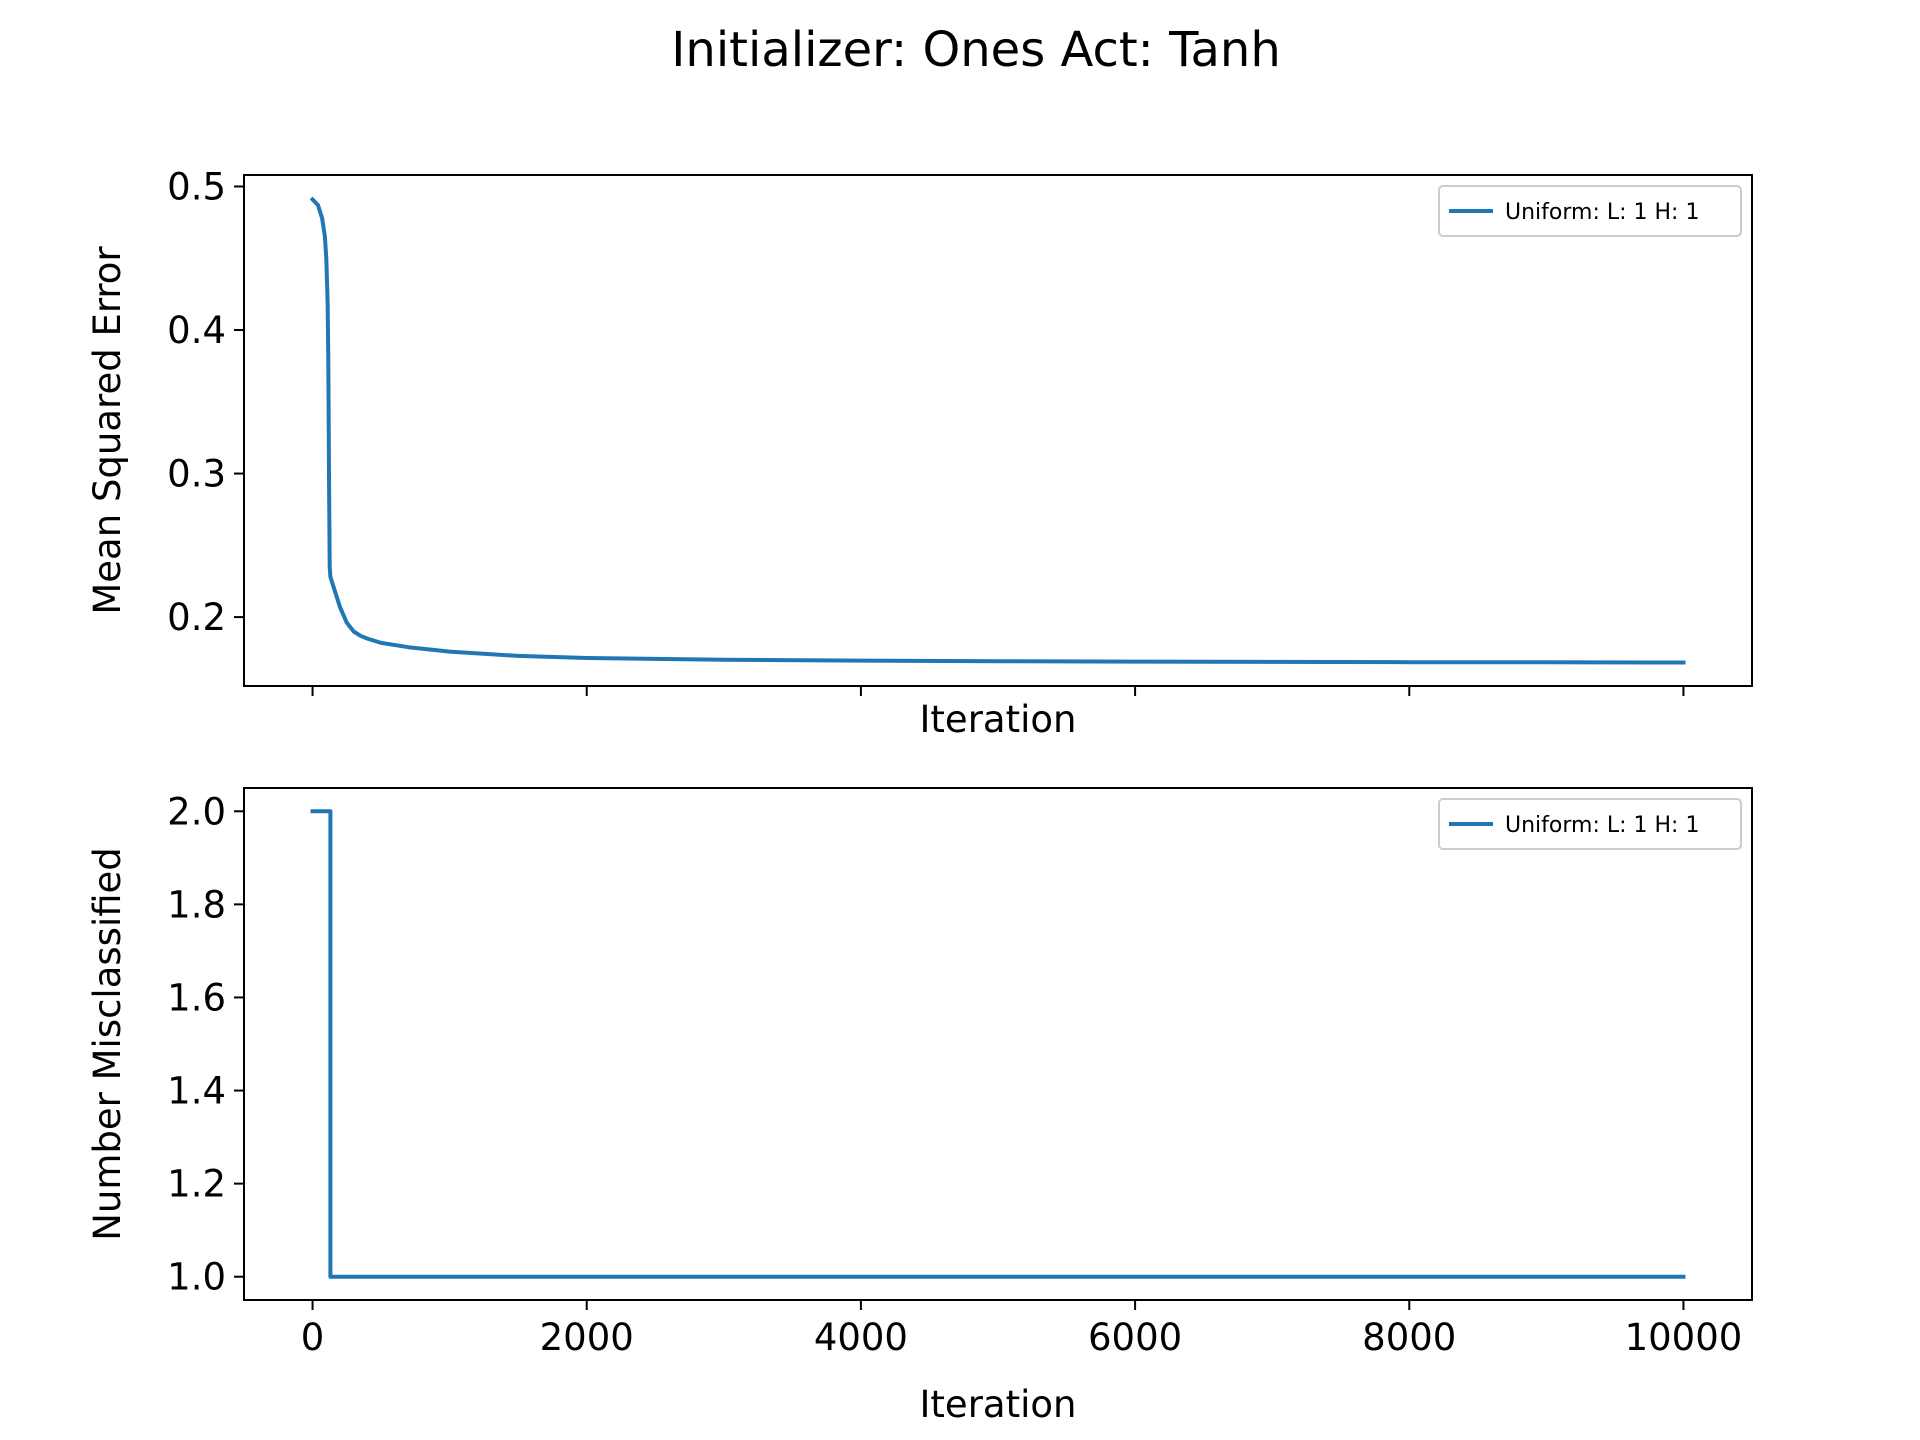 Image resolution: width=1920 pixels, height=1440 pixels. What do you see at coordinates (196, 186) in the screenshot?
I see `y-tick-label: 0.5` at bounding box center [196, 186].